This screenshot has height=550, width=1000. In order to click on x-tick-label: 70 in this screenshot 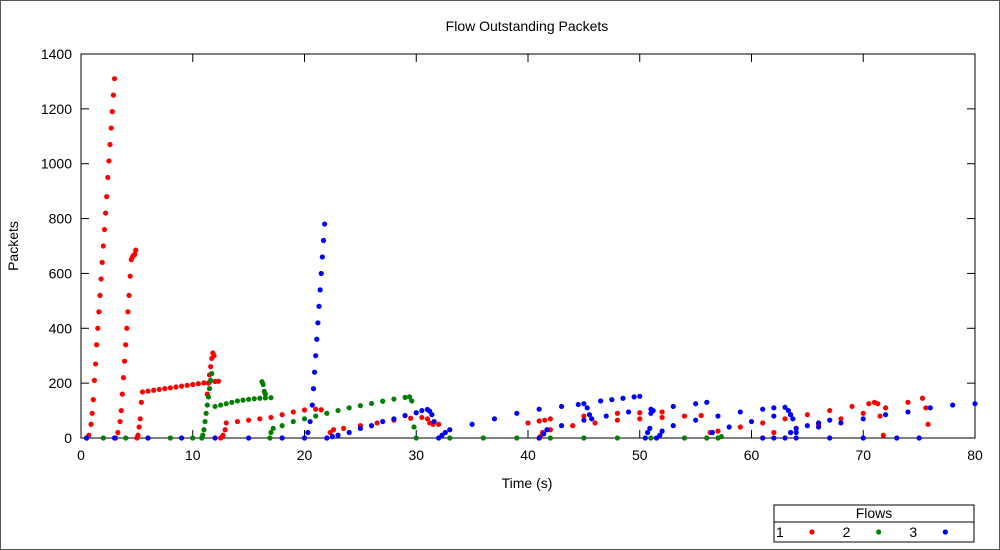, I will do `click(863, 455)`.